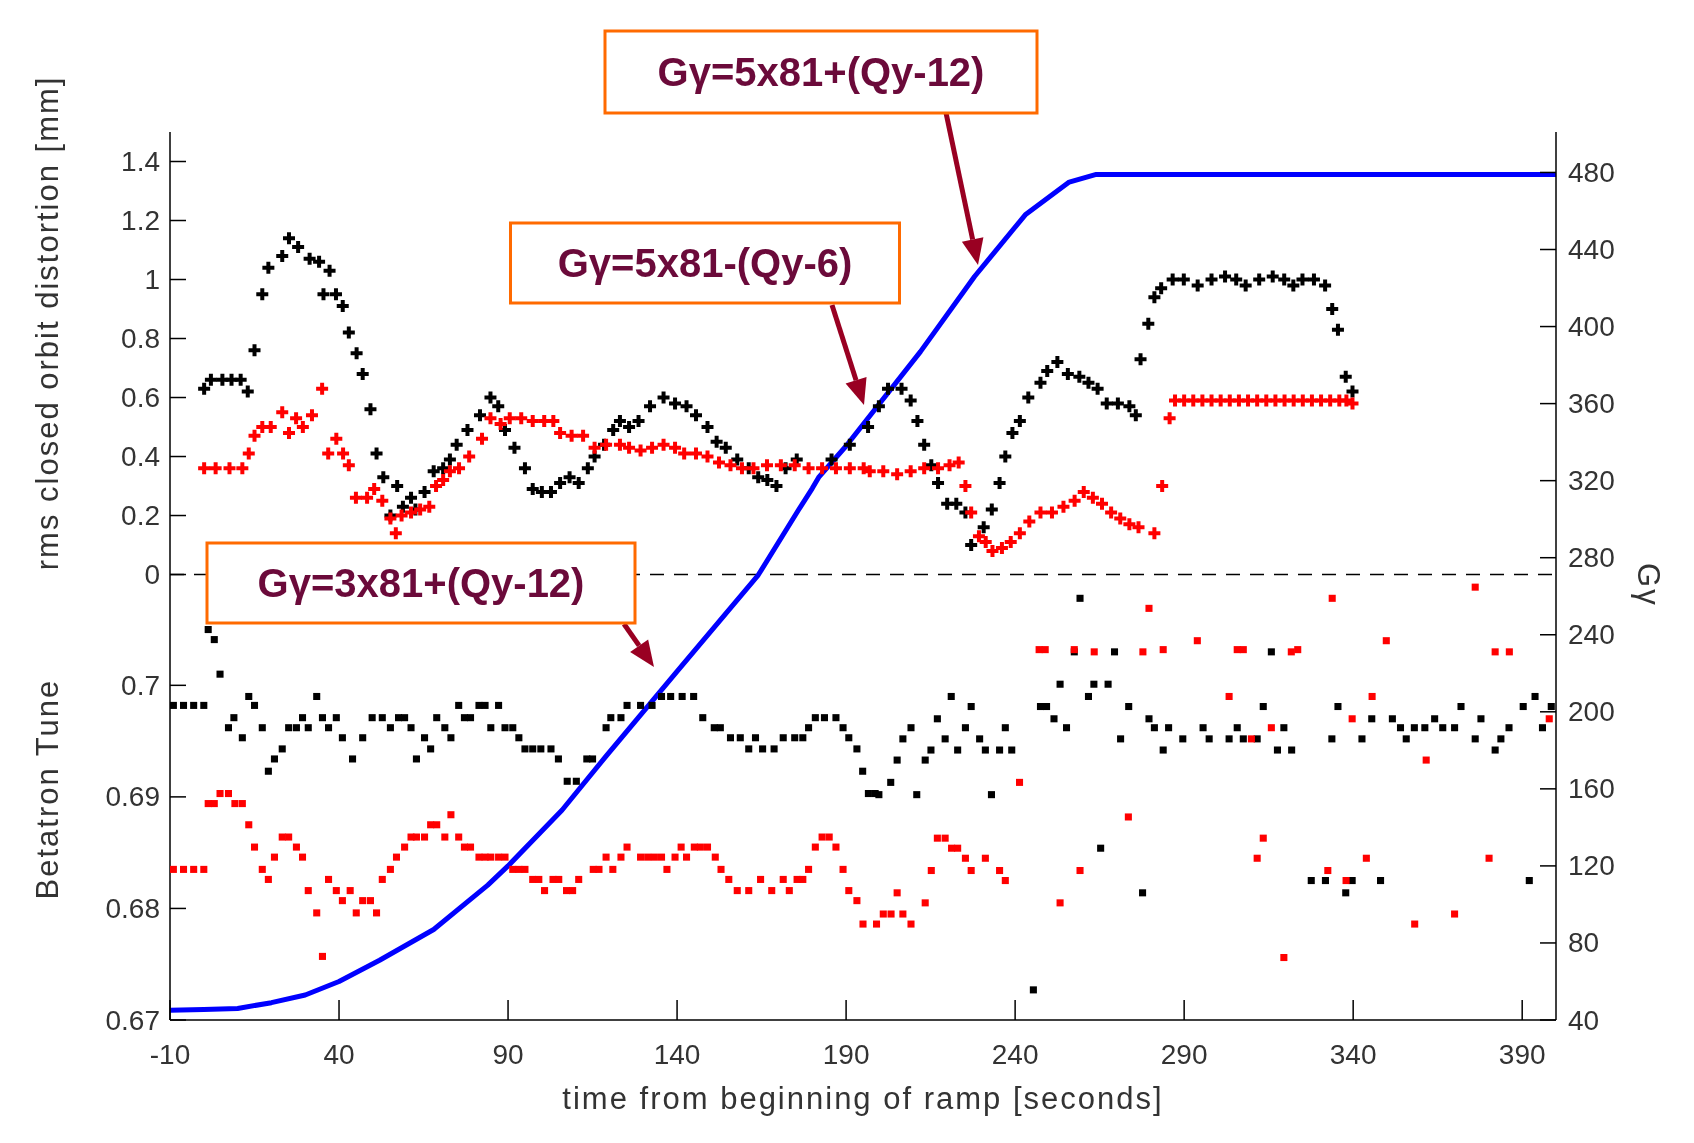 Image resolution: width=1694 pixels, height=1143 pixels. What do you see at coordinates (1591, 635) in the screenshot?
I see `y2-tick-label: 240` at bounding box center [1591, 635].